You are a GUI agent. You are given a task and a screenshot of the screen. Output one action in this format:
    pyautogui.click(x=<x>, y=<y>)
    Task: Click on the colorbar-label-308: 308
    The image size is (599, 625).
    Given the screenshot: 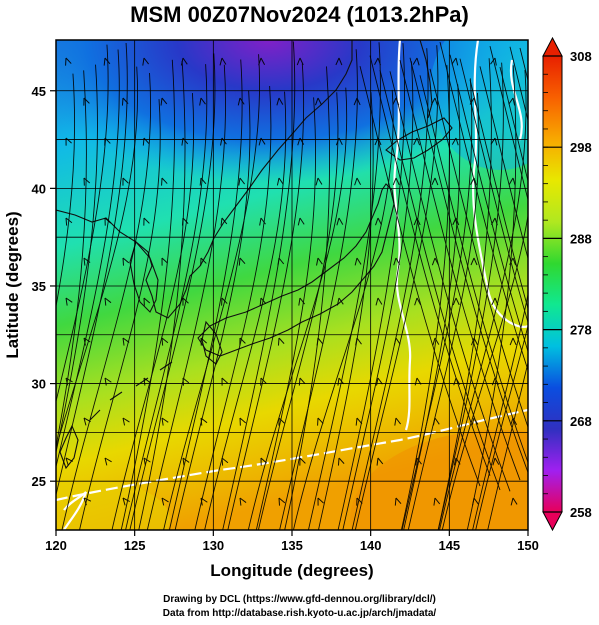 What is the action you would take?
    pyautogui.click(x=581, y=56)
    